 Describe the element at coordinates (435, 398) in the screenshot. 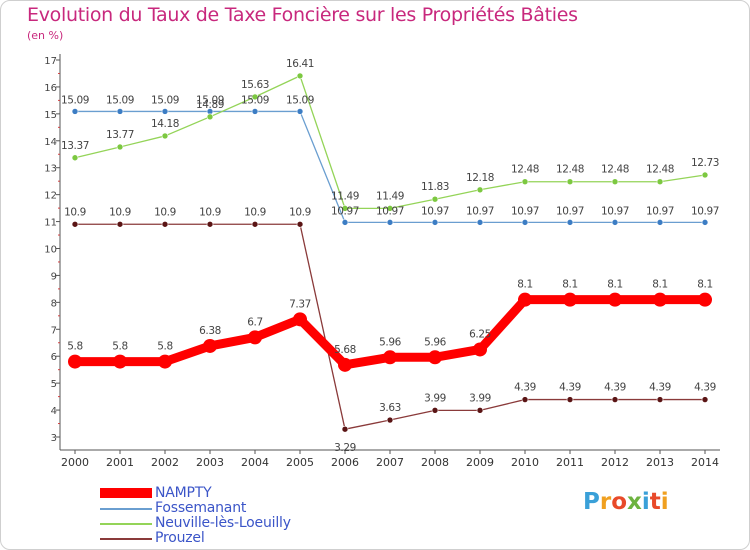

I see `data-label: 3.99` at that location.